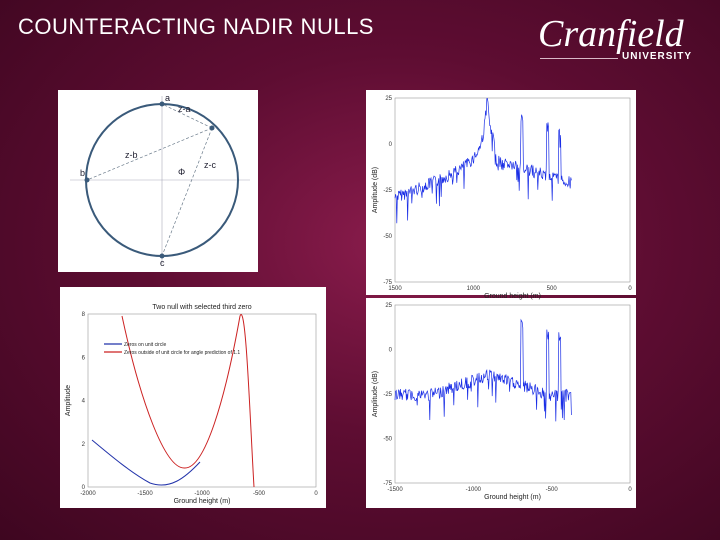  I want to click on slide-title: COUNTERACTING NADIR NULLS, so click(196, 26).